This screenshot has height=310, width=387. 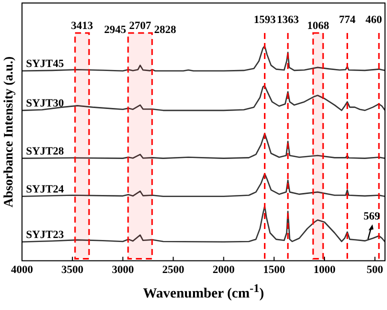 I want to click on band-label: 3413, so click(x=82, y=26).